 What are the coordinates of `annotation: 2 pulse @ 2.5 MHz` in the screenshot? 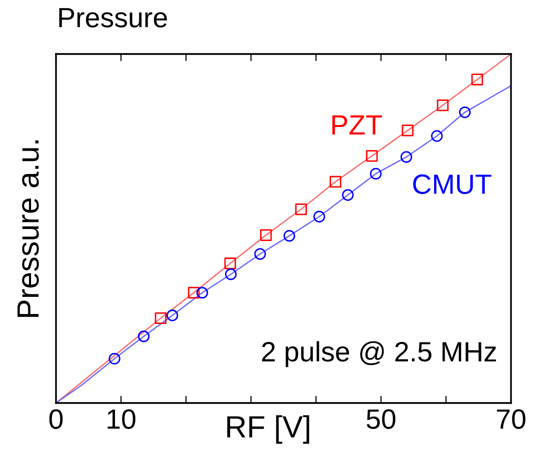 It's located at (379, 354).